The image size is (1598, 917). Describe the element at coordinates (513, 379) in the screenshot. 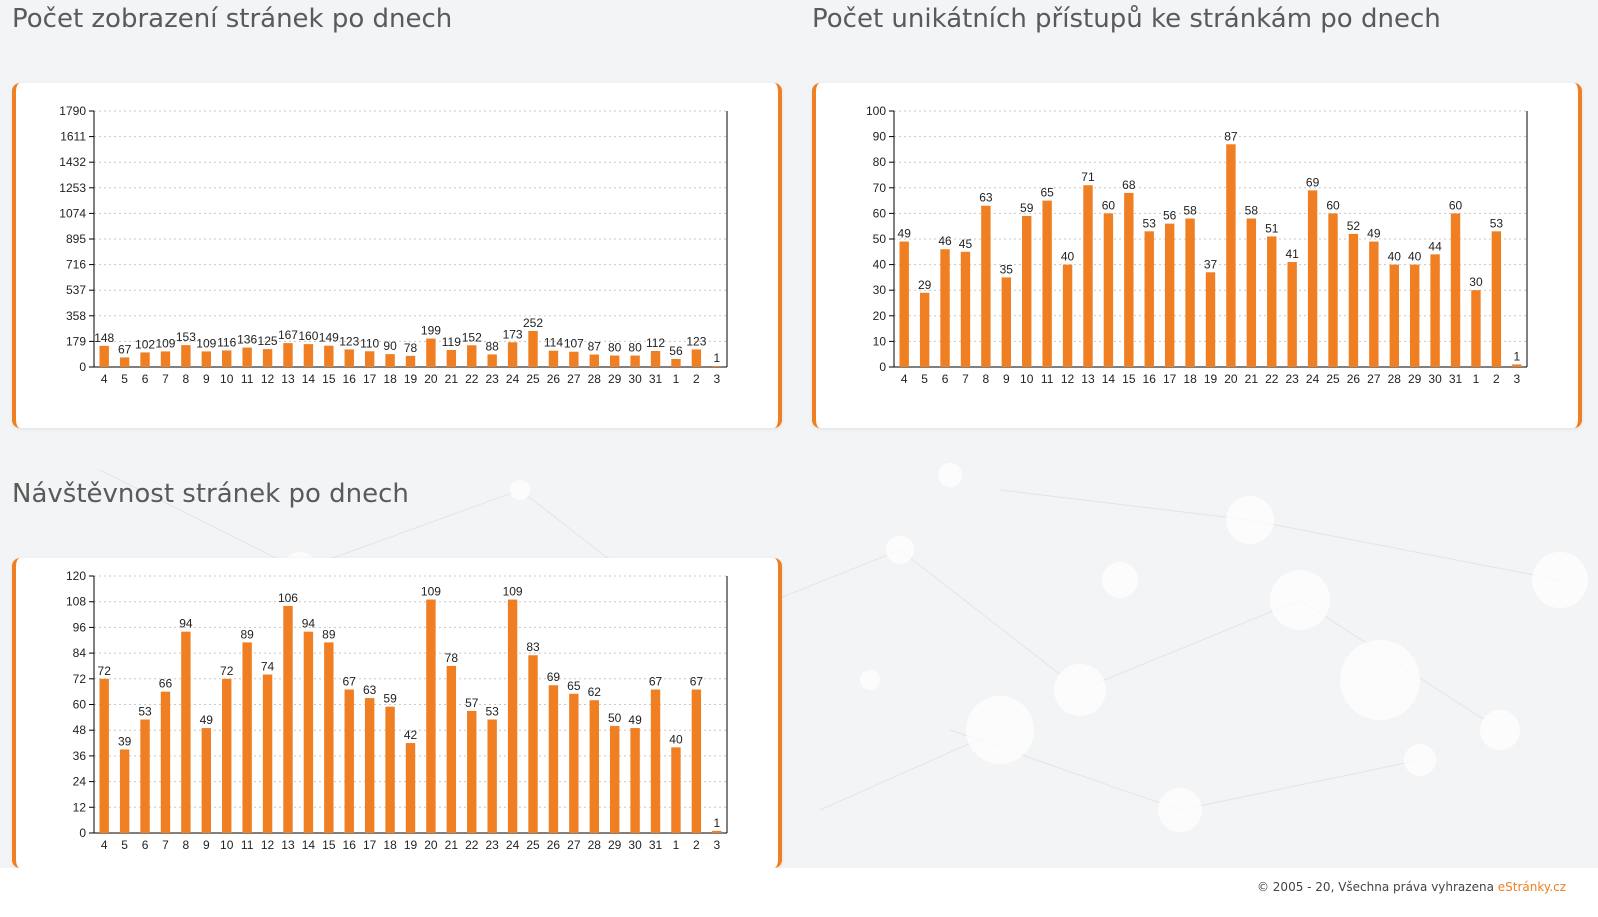

I see `x-tick-label: 24` at that location.